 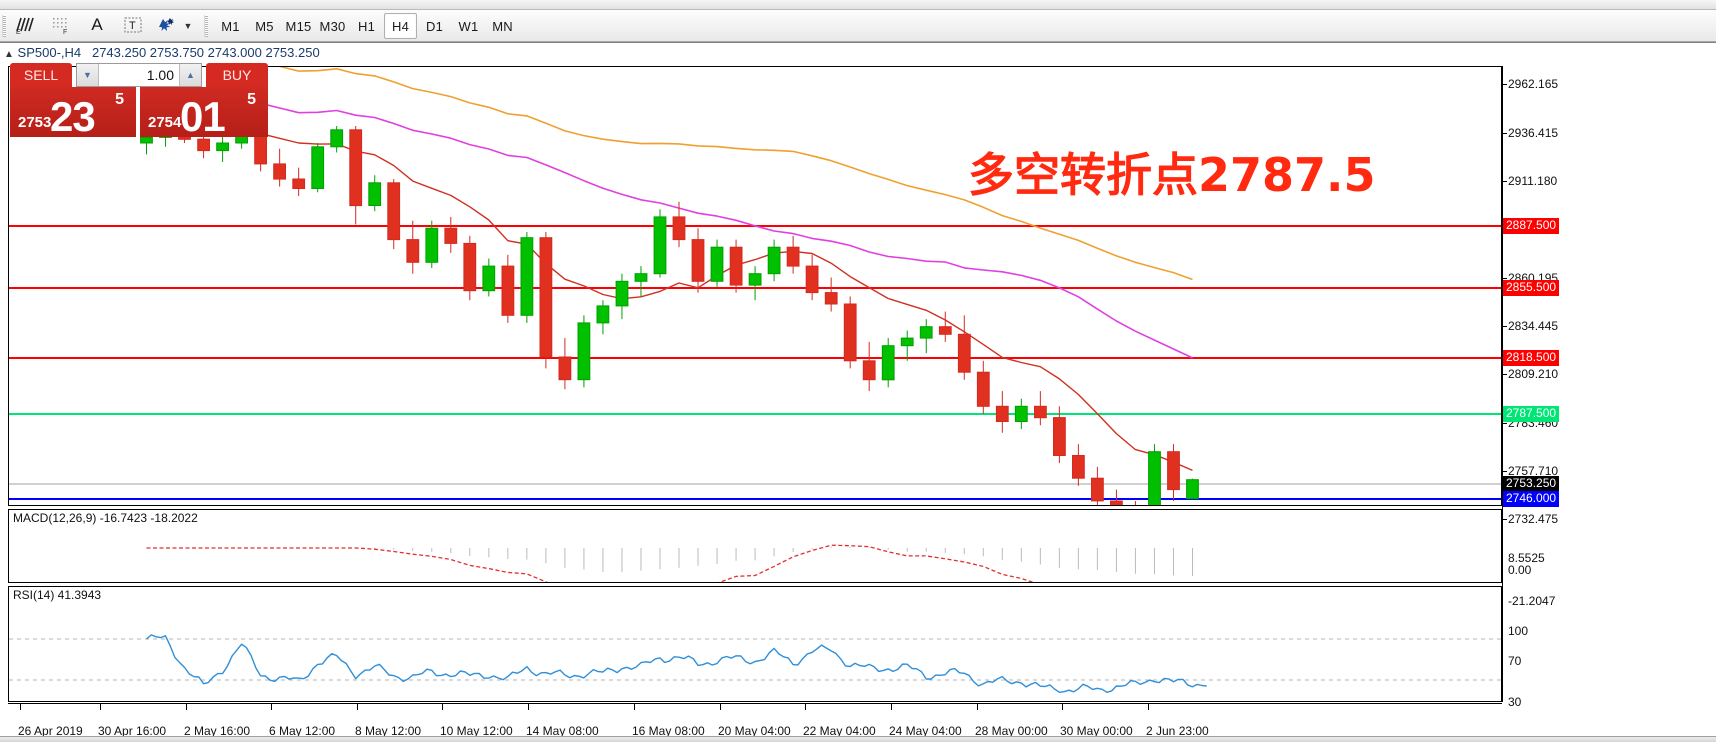 I want to click on period-h1: H1, so click(x=366, y=26).